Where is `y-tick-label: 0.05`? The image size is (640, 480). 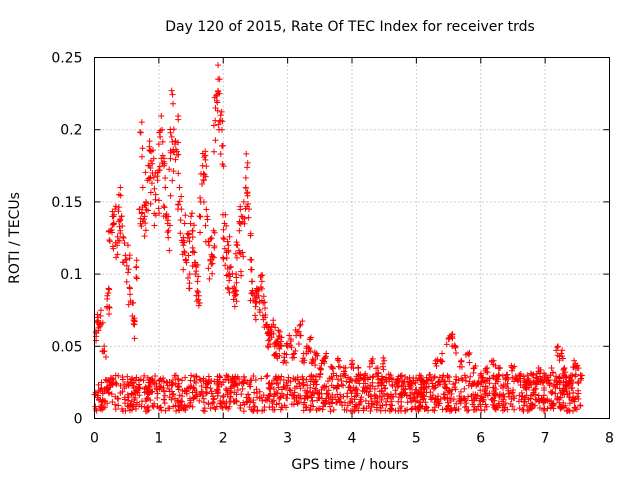
y-tick-label: 0.05 is located at coordinates (66, 347).